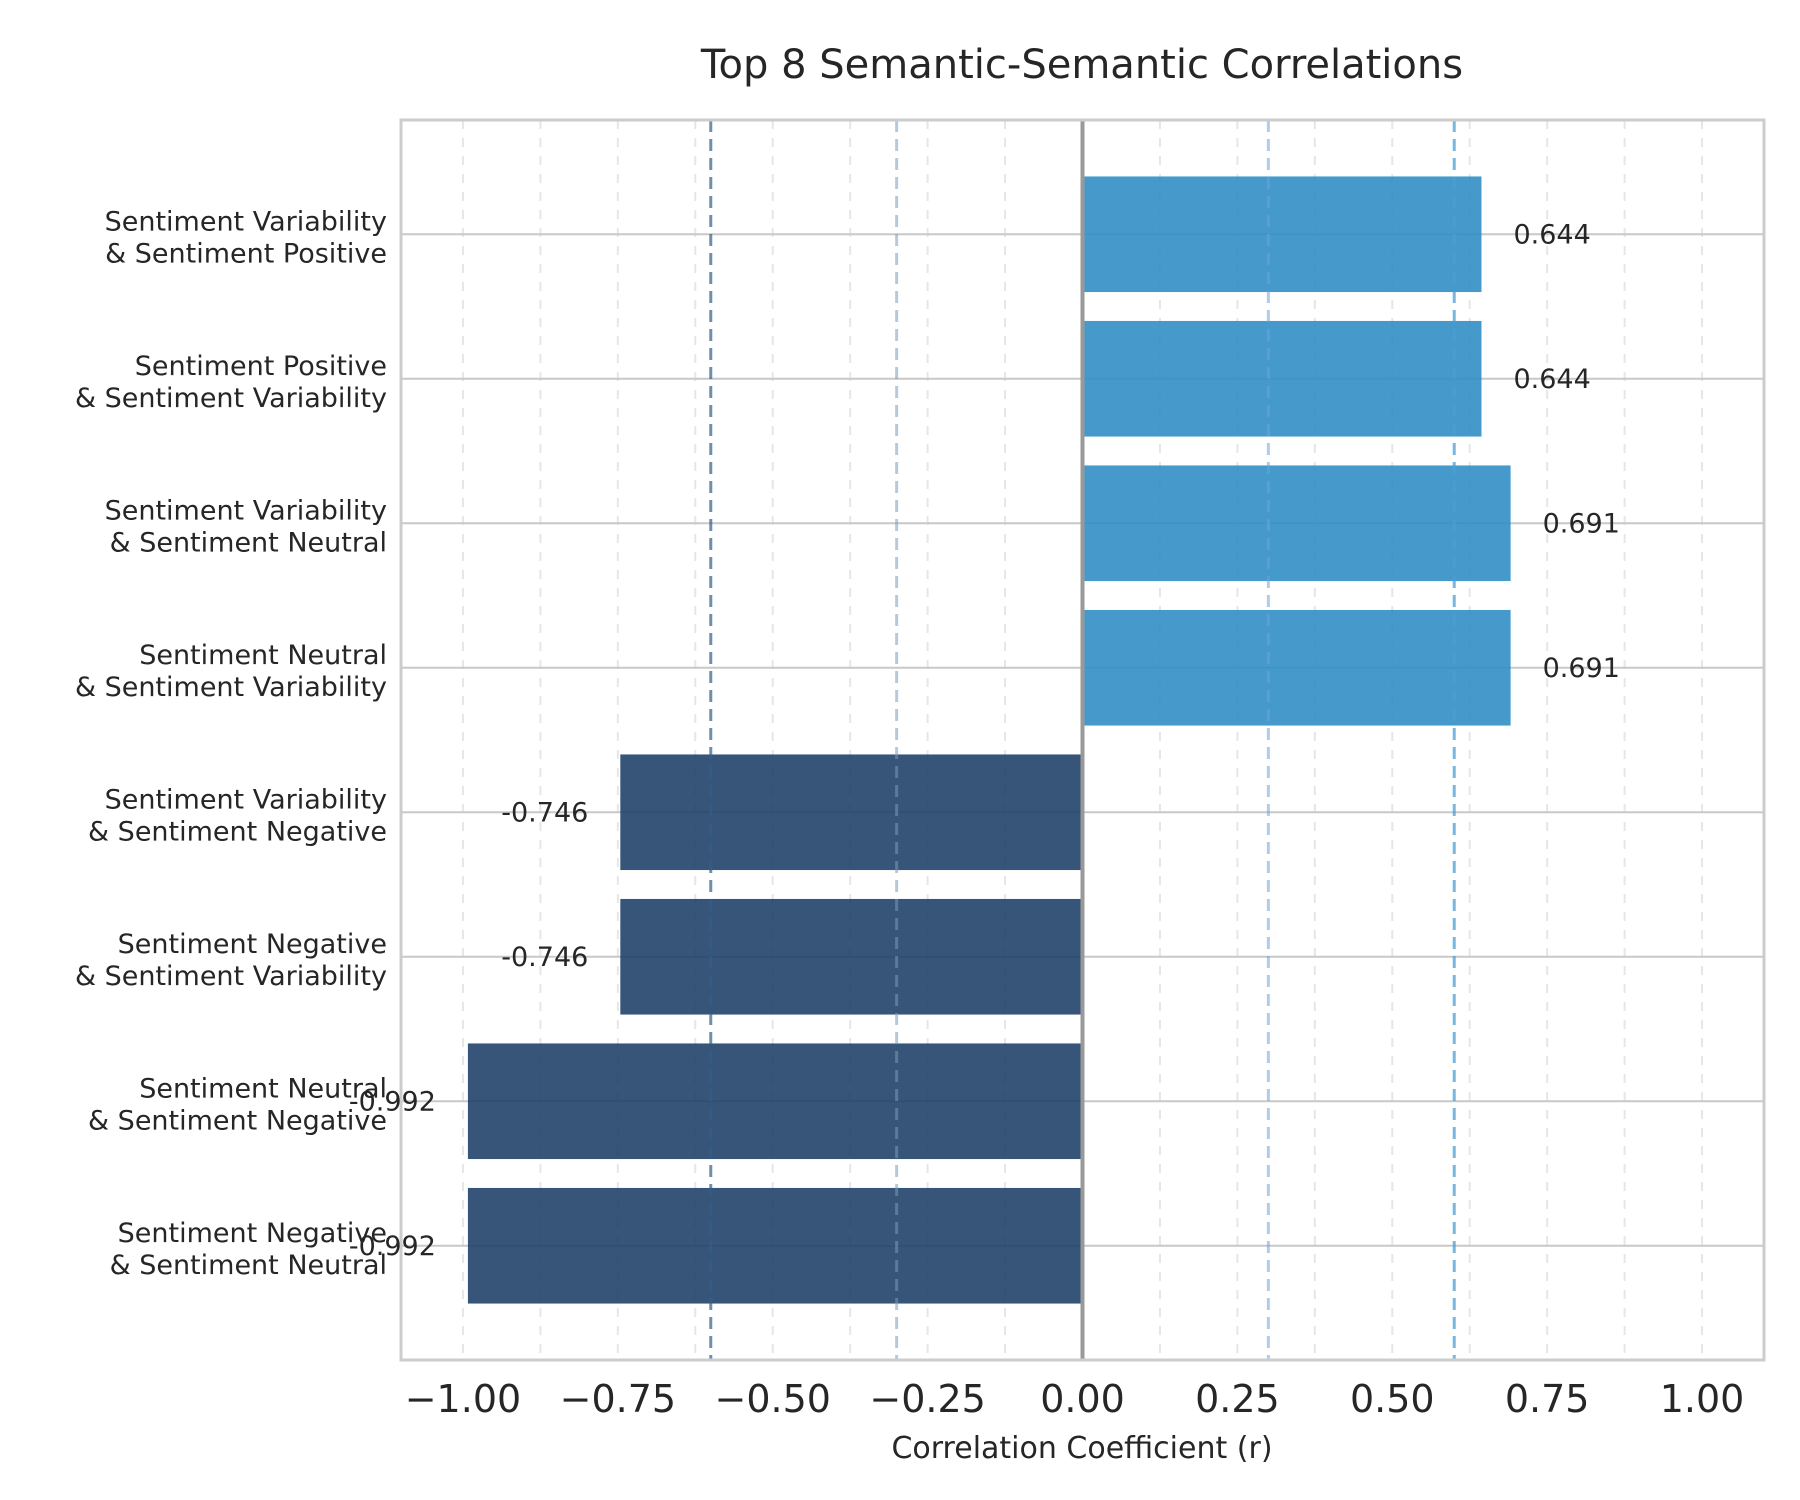 This screenshot has height=1500, width=1800. I want to click on x-tick-label: 0.00, so click(1082, 1399).